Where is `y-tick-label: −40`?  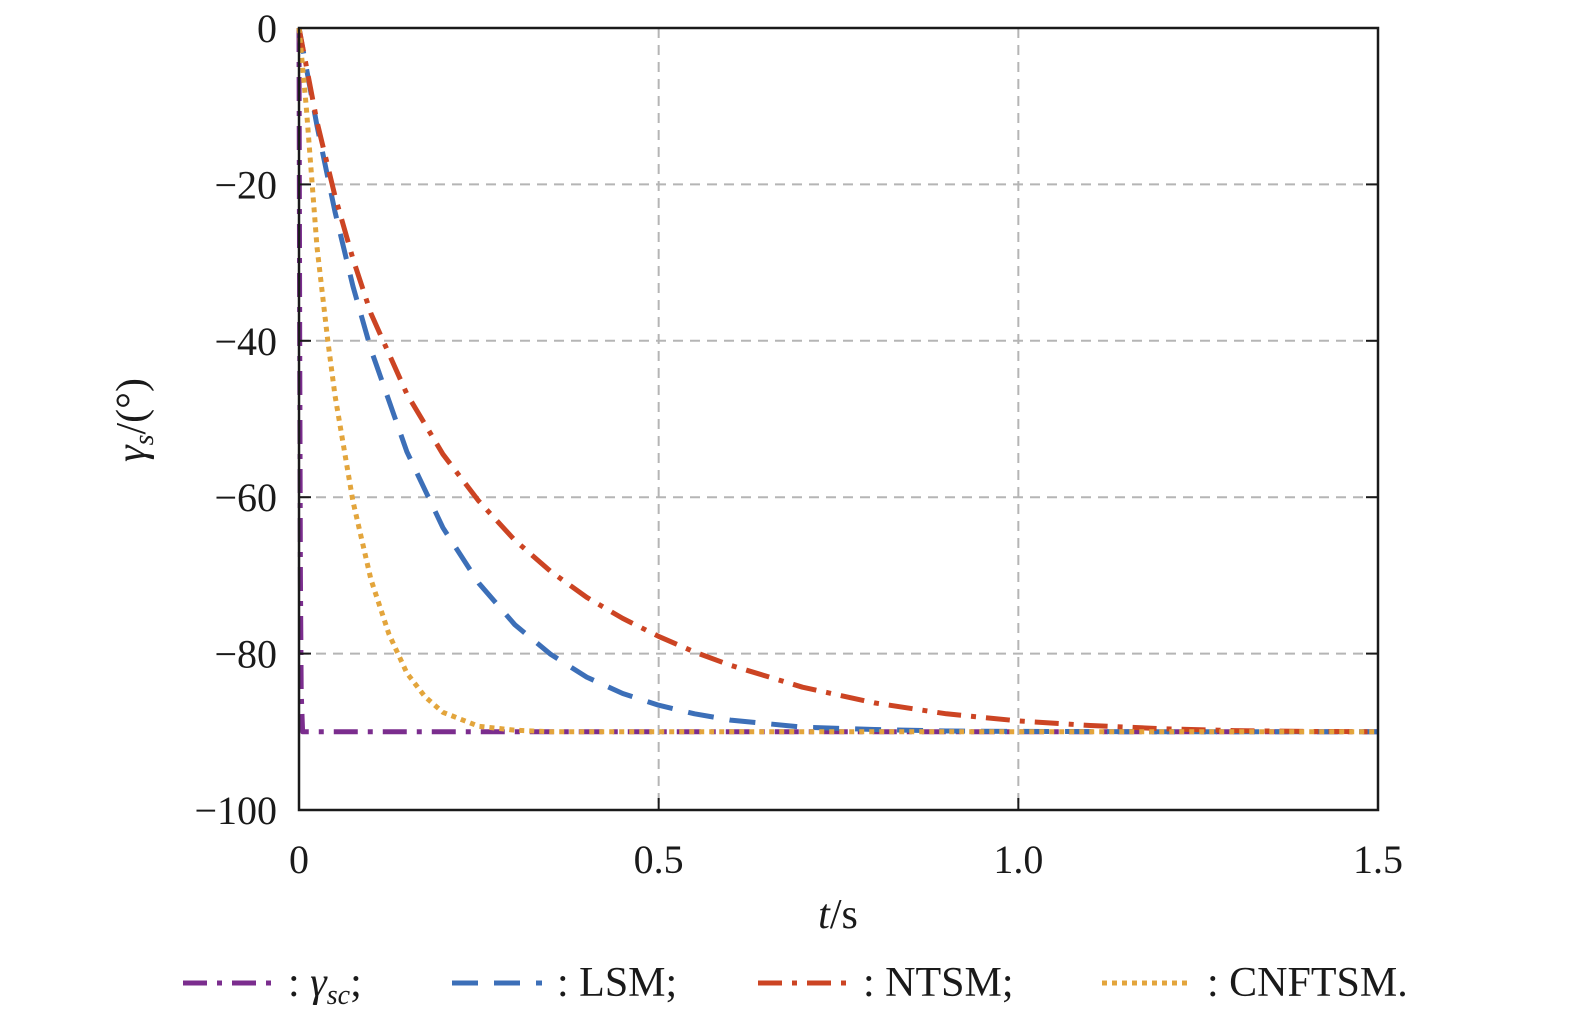
y-tick-label: −40 is located at coordinates (245, 341).